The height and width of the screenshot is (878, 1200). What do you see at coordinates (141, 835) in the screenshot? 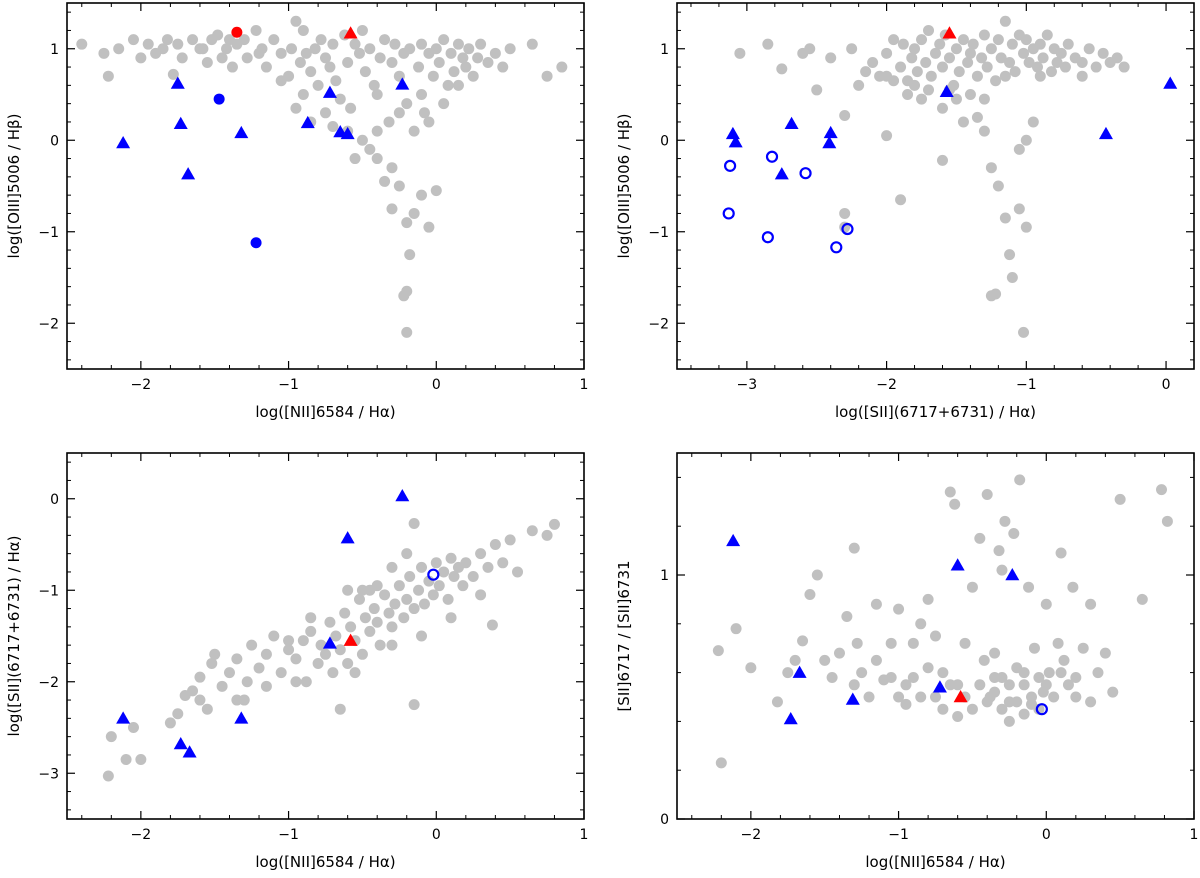
I see `x-tick-label: −2` at bounding box center [141, 835].